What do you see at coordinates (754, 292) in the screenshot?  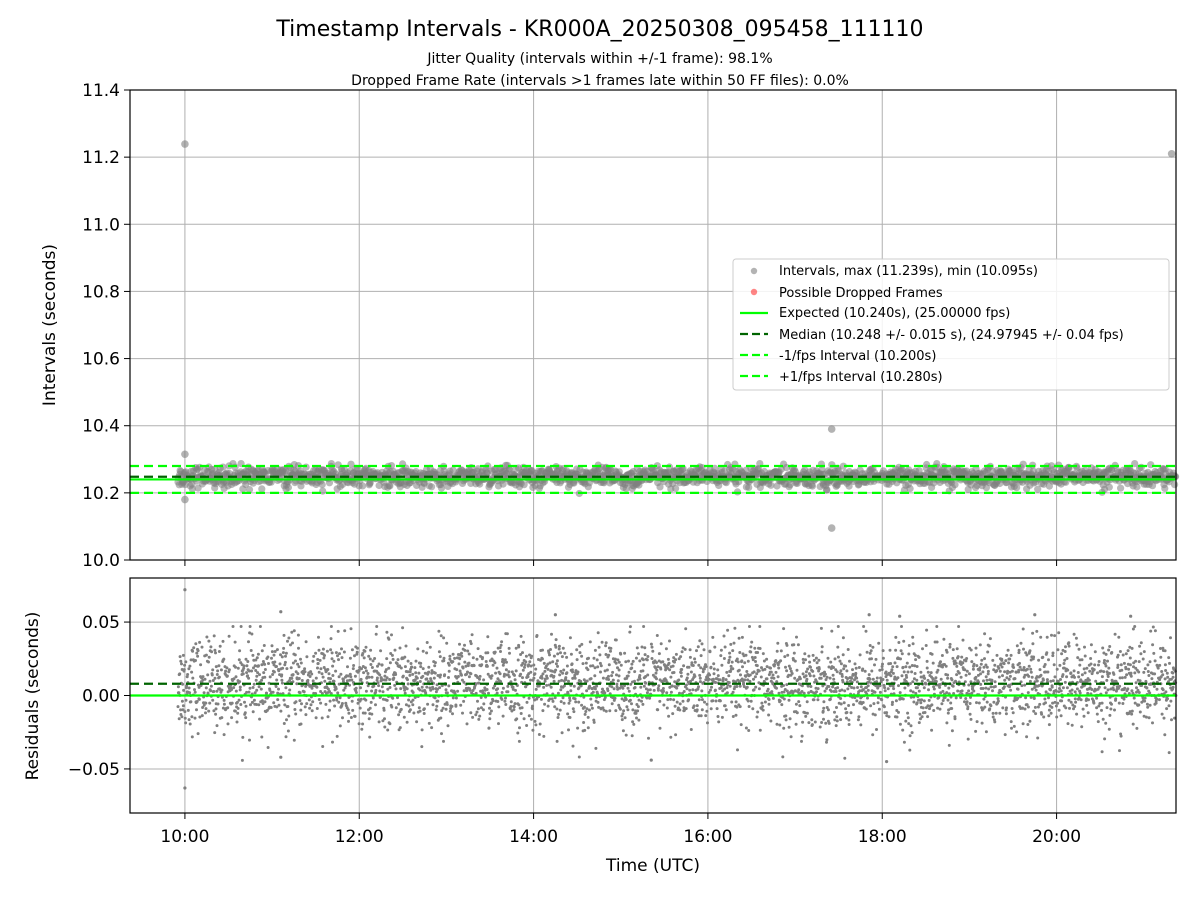 I see `legend-marker-dropped` at bounding box center [754, 292].